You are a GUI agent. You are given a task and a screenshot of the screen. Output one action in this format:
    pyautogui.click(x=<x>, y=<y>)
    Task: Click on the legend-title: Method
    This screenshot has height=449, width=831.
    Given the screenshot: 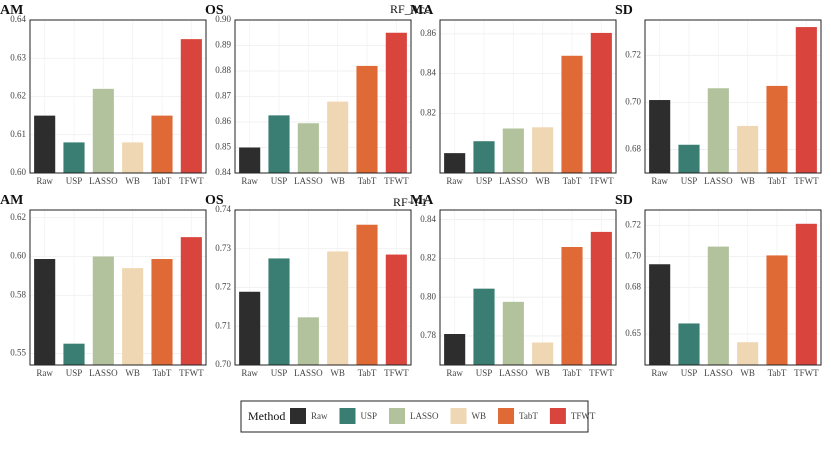 What is the action you would take?
    pyautogui.click(x=266, y=416)
    